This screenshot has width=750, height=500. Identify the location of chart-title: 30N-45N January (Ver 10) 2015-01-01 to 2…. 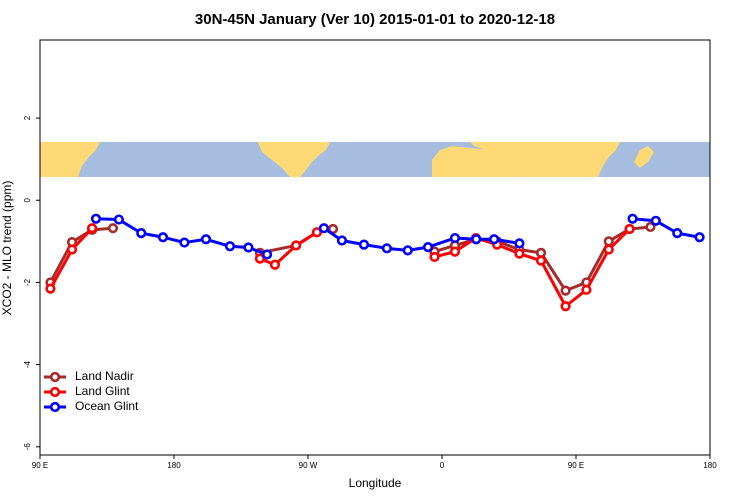
(375, 19).